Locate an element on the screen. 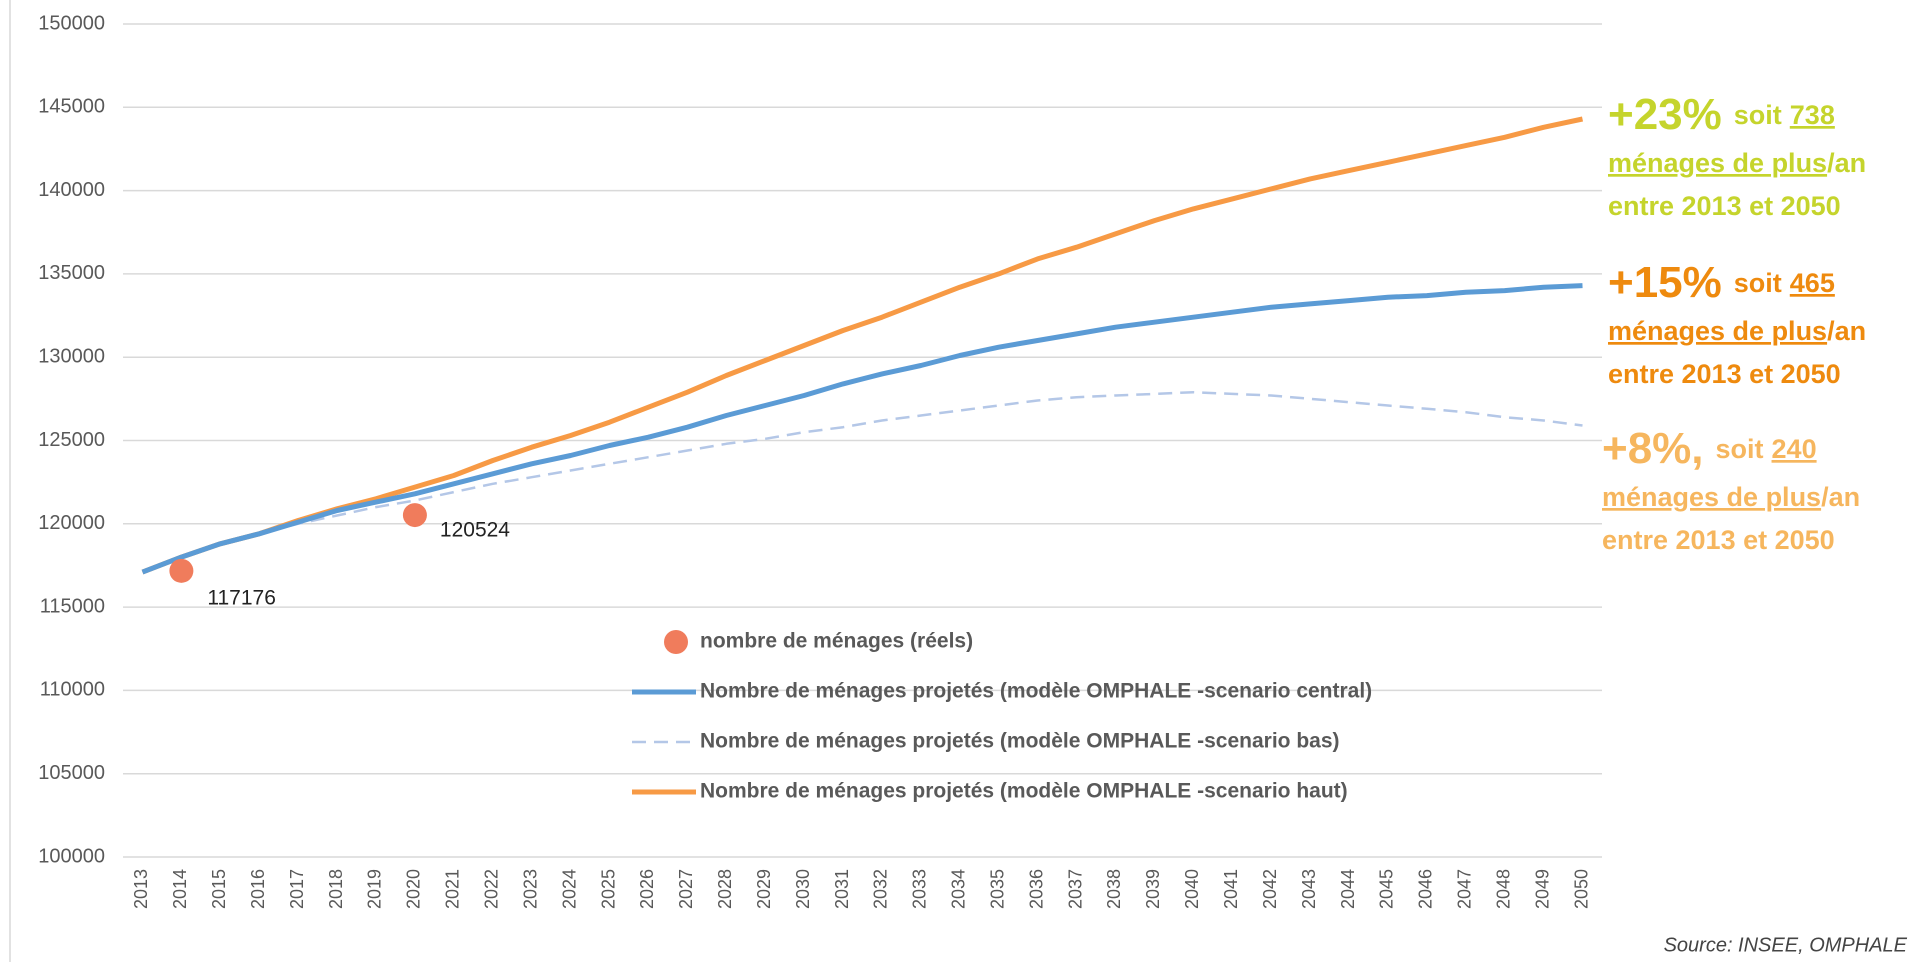  data-label: 120524 is located at coordinates (475, 530).